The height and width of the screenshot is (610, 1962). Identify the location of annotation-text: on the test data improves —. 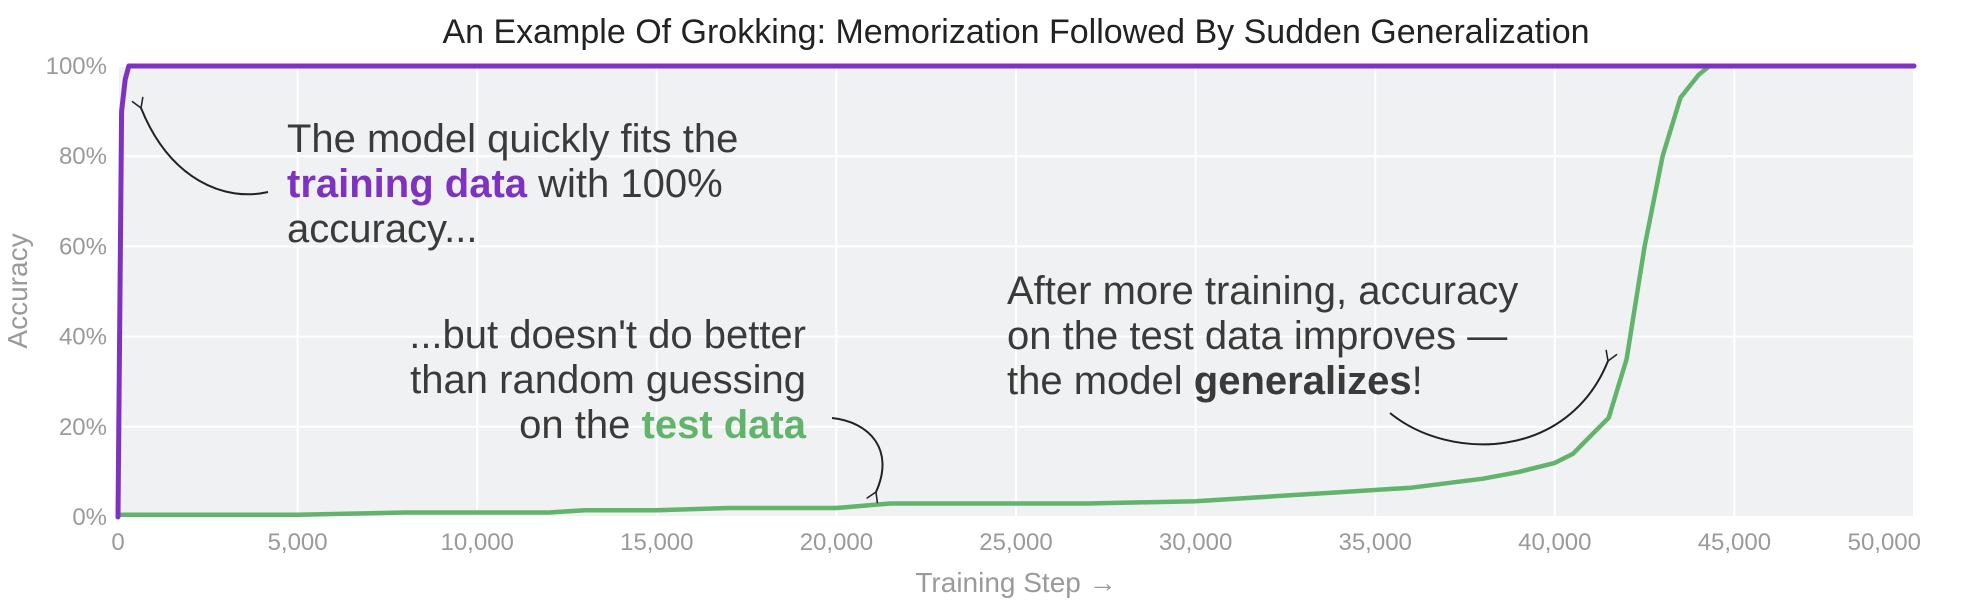
(1257, 336).